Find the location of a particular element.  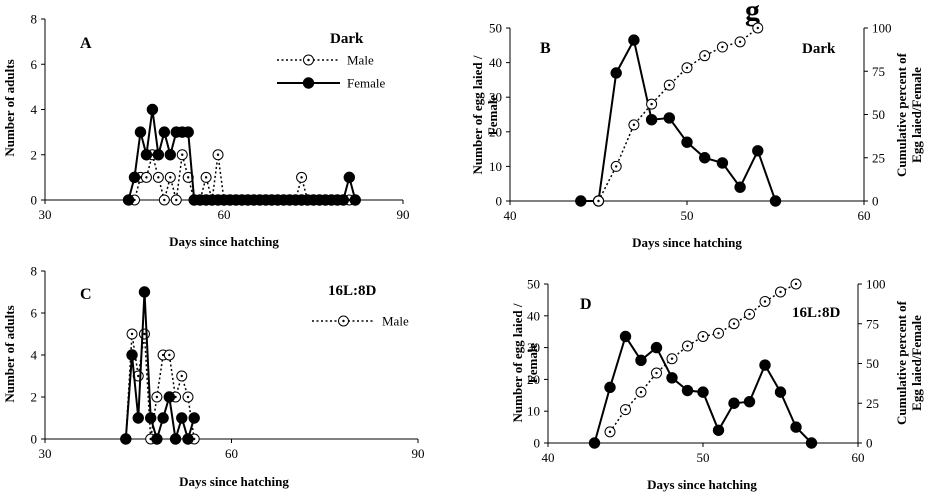

y2-axis-title: Cumulative percent ofEgg laied/Female is located at coordinates (909, 362).